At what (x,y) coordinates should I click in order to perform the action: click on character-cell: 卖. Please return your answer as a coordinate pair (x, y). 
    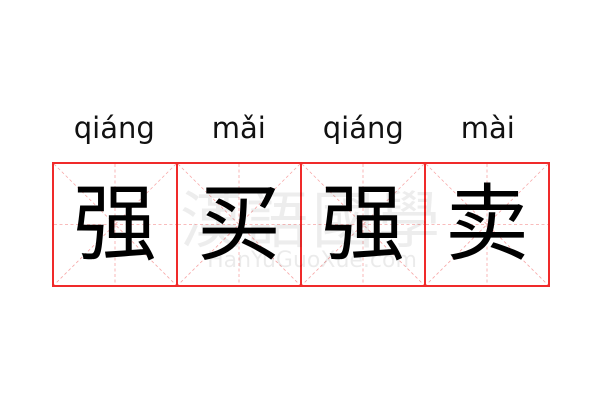
    Looking at the image, I should click on (487, 224).